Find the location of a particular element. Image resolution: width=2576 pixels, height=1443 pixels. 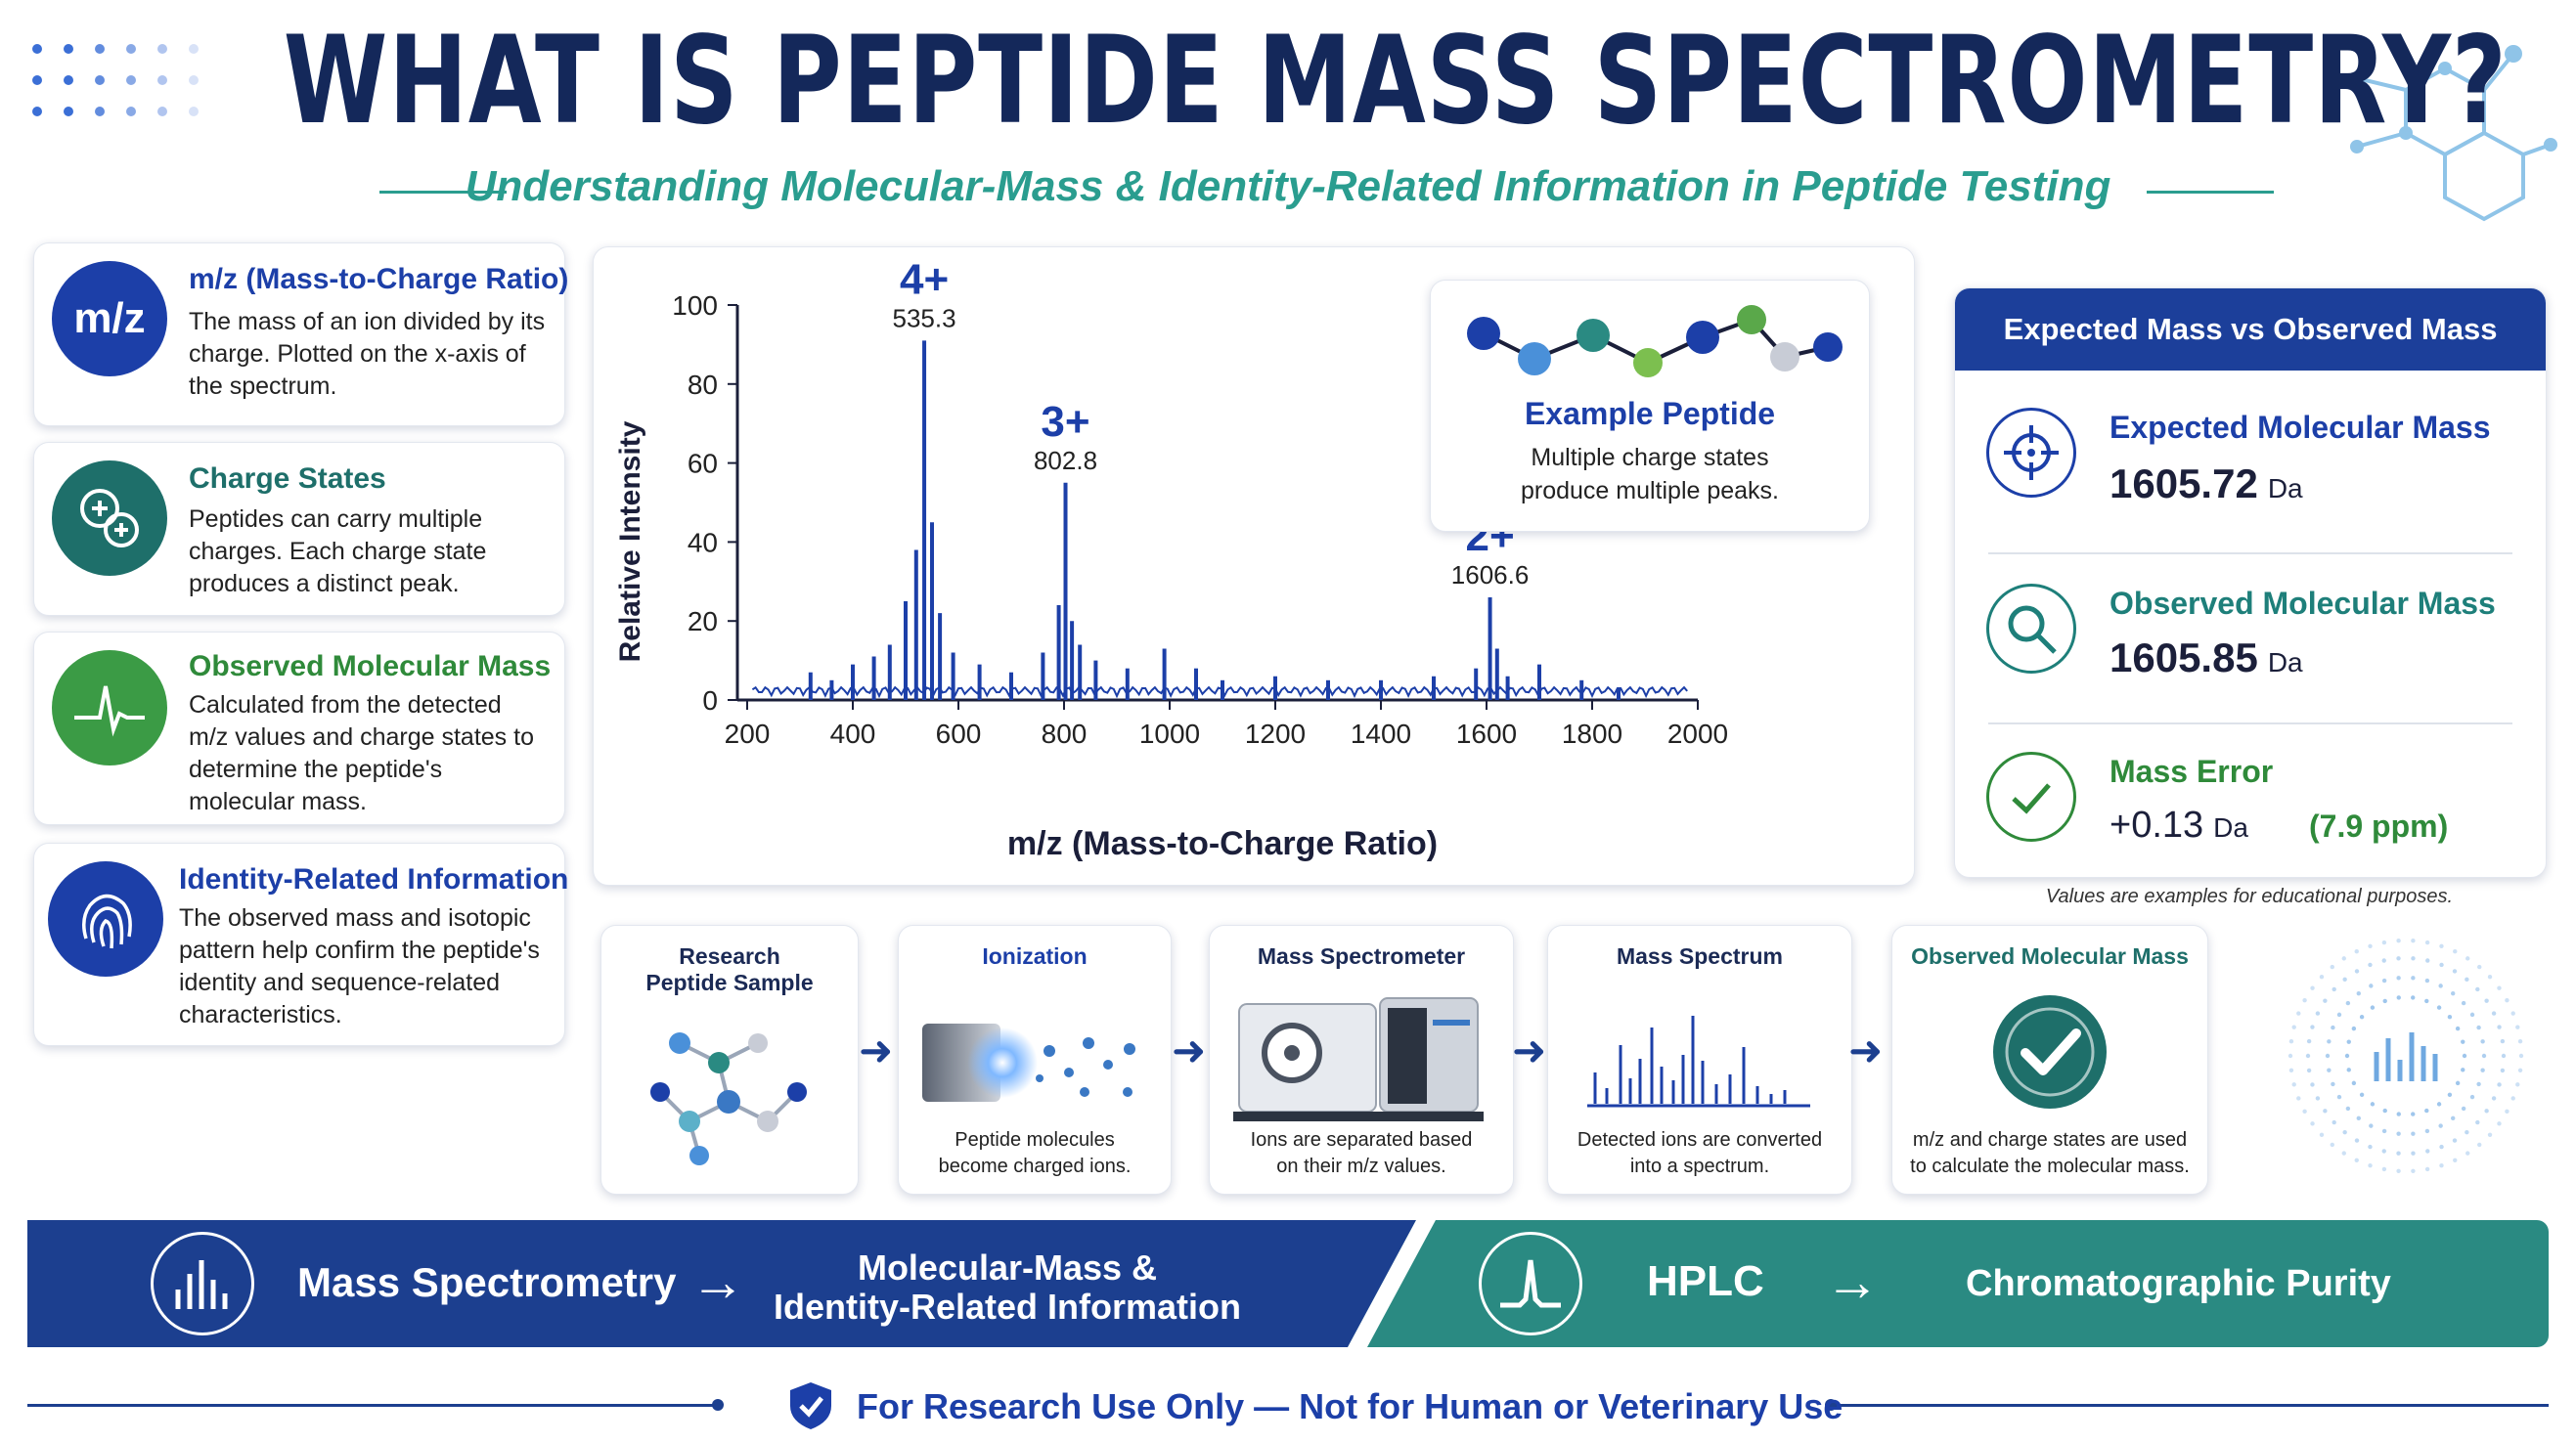

banner-hplc: HPLC is located at coordinates (1706, 1281).